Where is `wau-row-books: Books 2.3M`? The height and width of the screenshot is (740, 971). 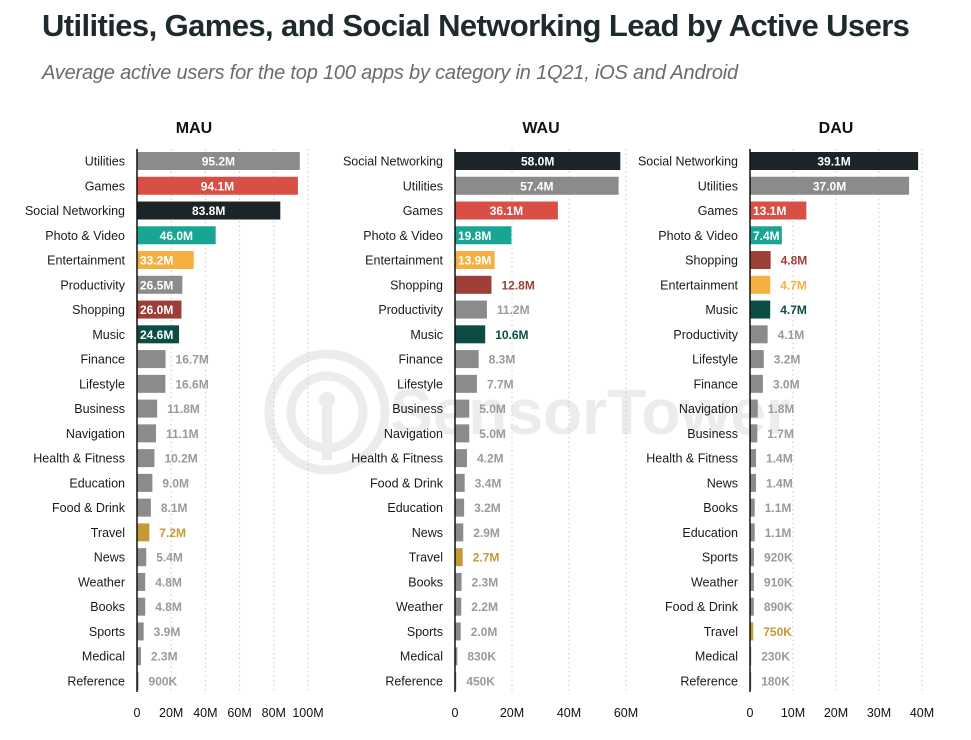 wau-row-books: Books 2.3M is located at coordinates (453, 581).